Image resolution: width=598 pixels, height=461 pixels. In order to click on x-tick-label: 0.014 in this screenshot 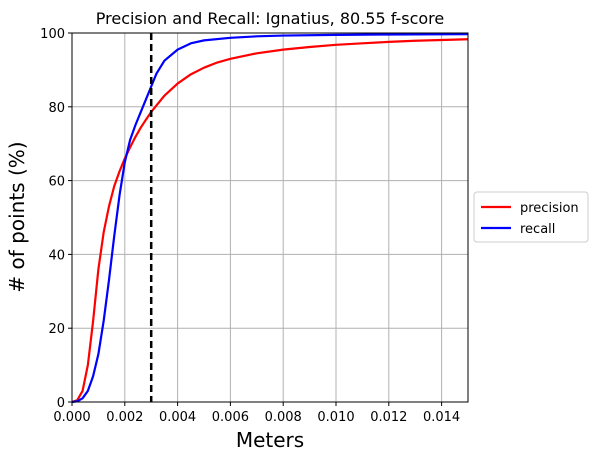, I will do `click(441, 417)`.